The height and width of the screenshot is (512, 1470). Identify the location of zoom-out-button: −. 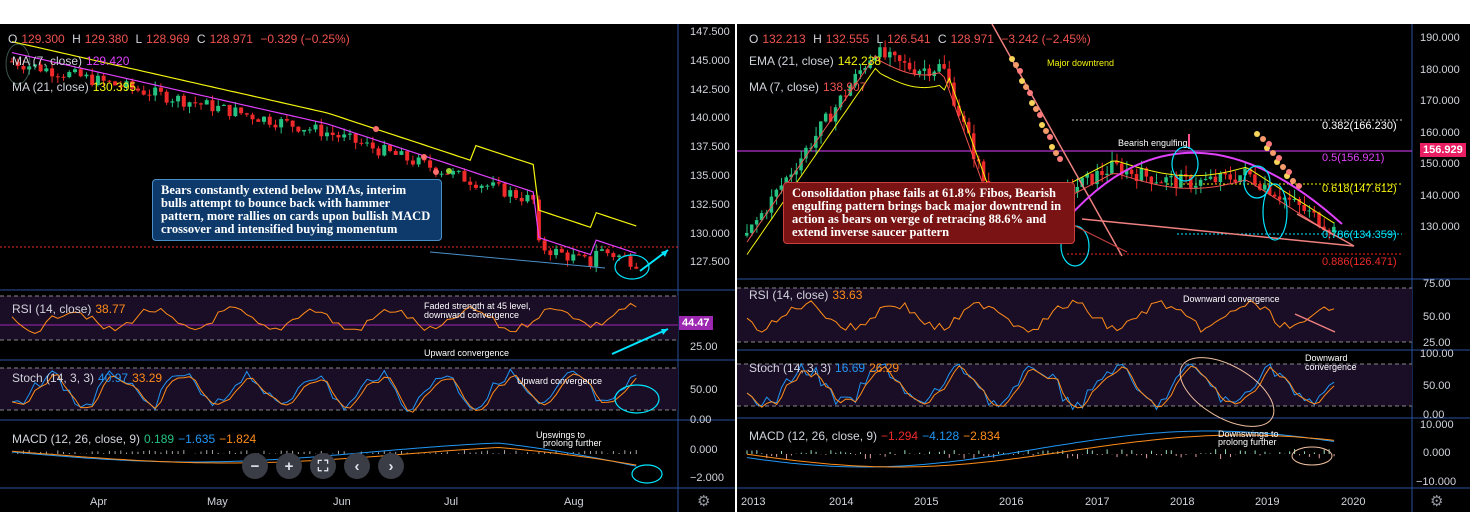
(255, 466).